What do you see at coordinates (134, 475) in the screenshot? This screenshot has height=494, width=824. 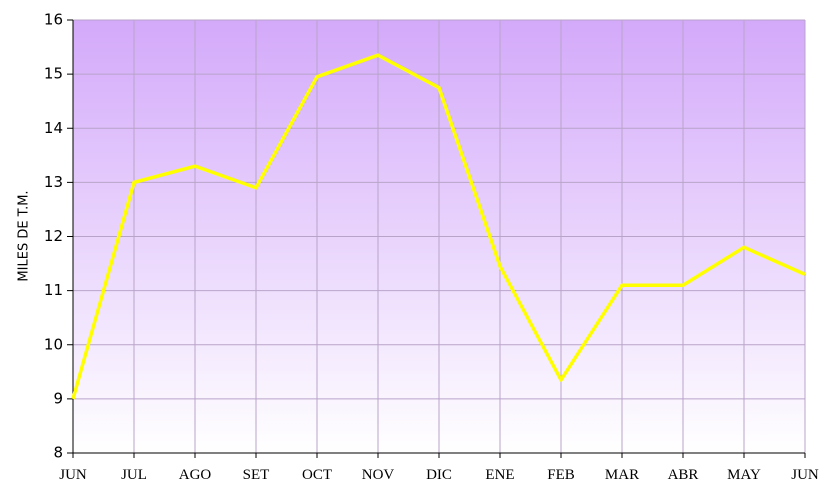 I see `x-tick-label: JUL` at bounding box center [134, 475].